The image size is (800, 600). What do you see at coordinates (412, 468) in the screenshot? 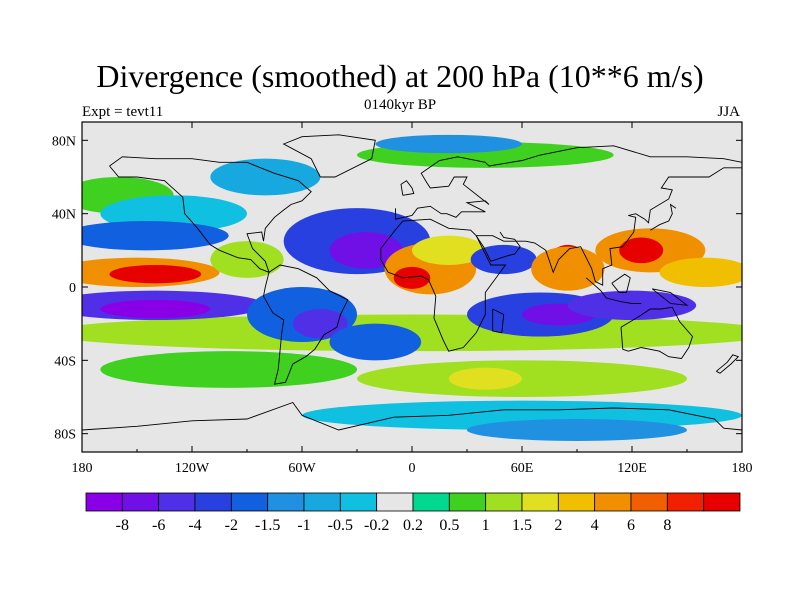
I see `x-tick-label: 0` at bounding box center [412, 468].